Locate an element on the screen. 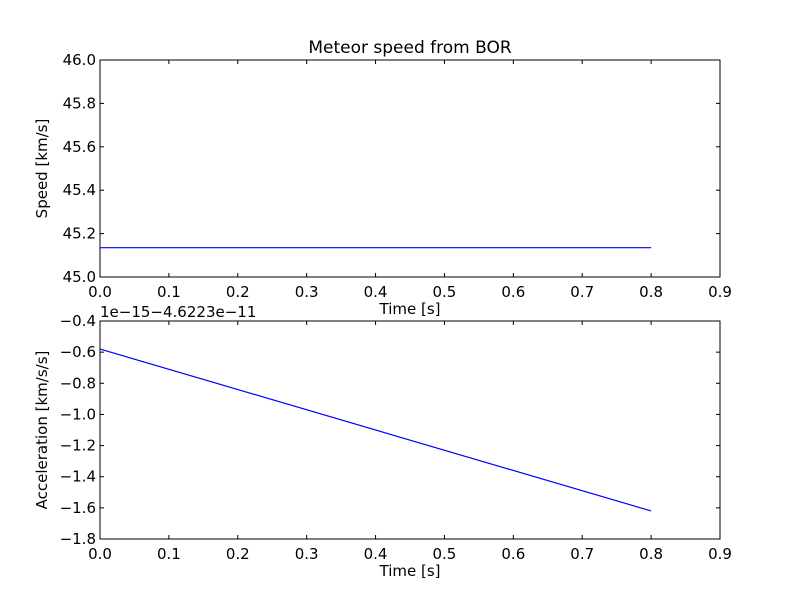 The image size is (800, 600). accel-y-tick-label: −1.8 is located at coordinates (78, 539).